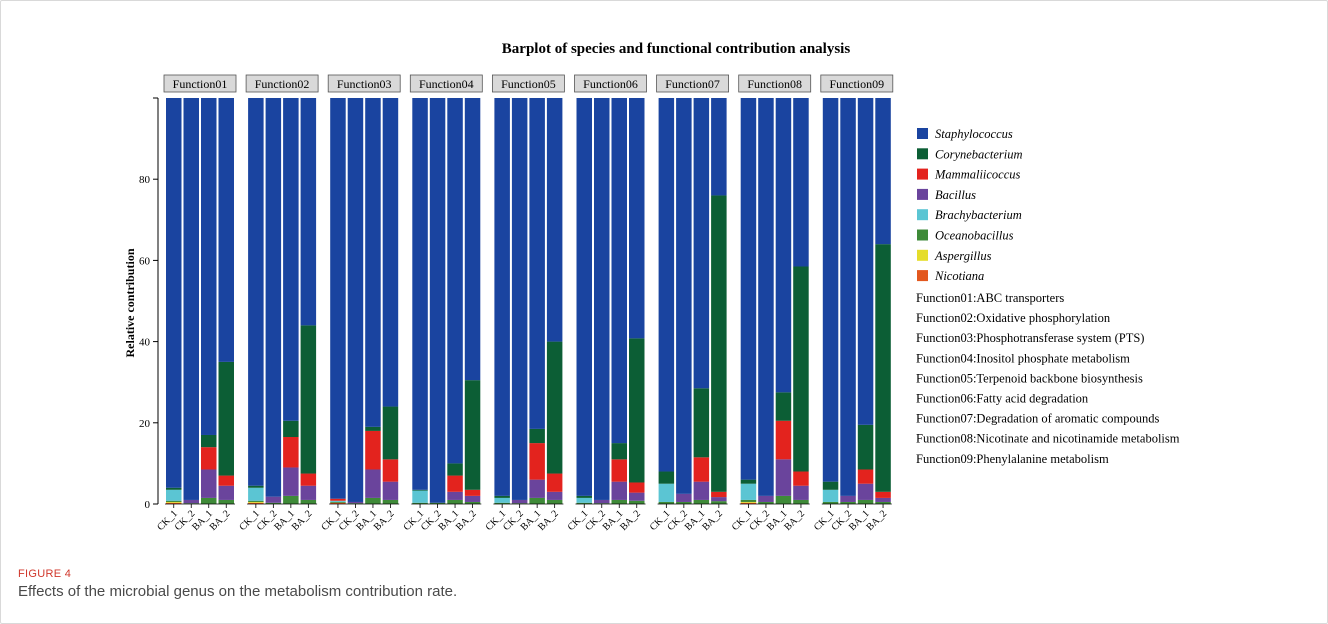 The height and width of the screenshot is (624, 1328). Describe the element at coordinates (978, 154) in the screenshot. I see `legend-label: Corynebacterium` at that location.